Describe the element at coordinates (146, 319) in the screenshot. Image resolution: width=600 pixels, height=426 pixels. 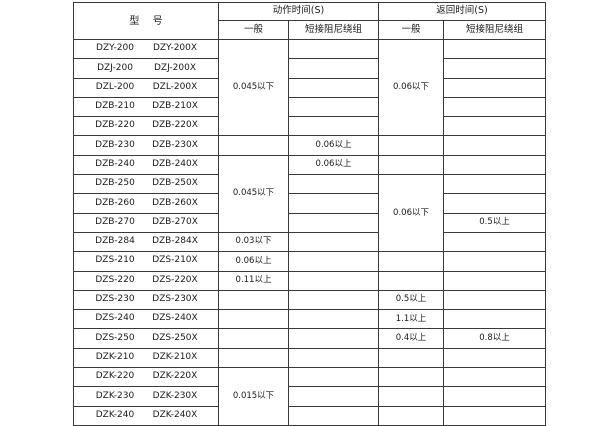
I see `model-cell: DZS-240 DZS-240X` at that location.